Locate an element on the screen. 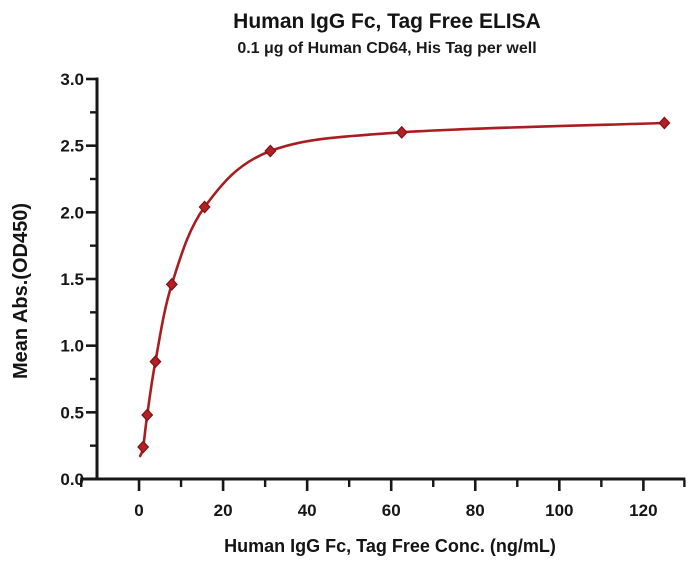 This screenshot has width=698, height=562. y-tick-label: 0.5 is located at coordinates (72, 412).